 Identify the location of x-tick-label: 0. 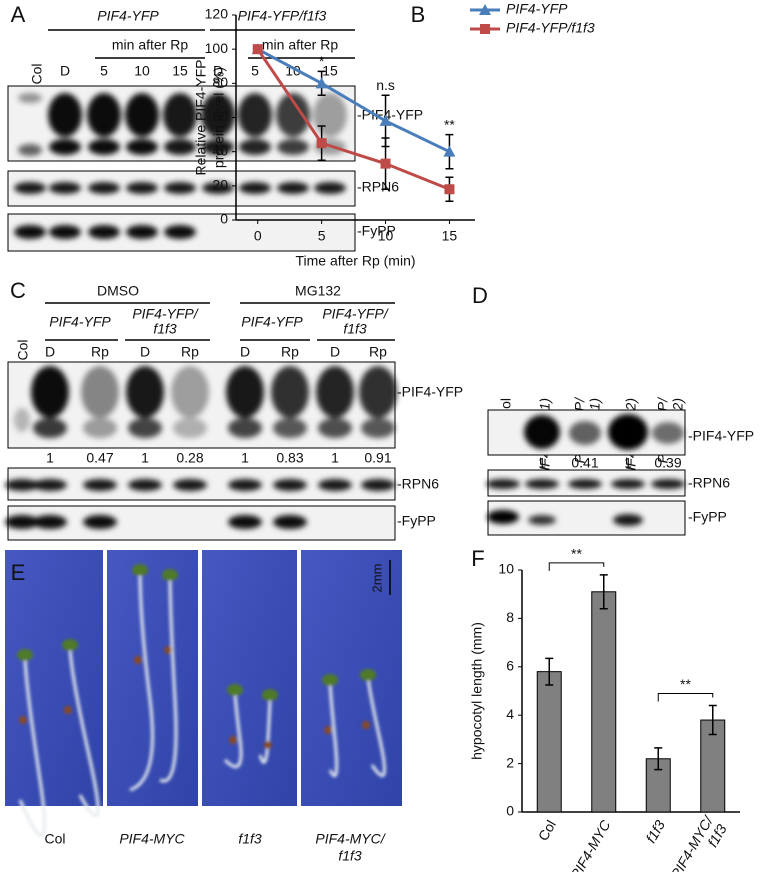
(258, 236).